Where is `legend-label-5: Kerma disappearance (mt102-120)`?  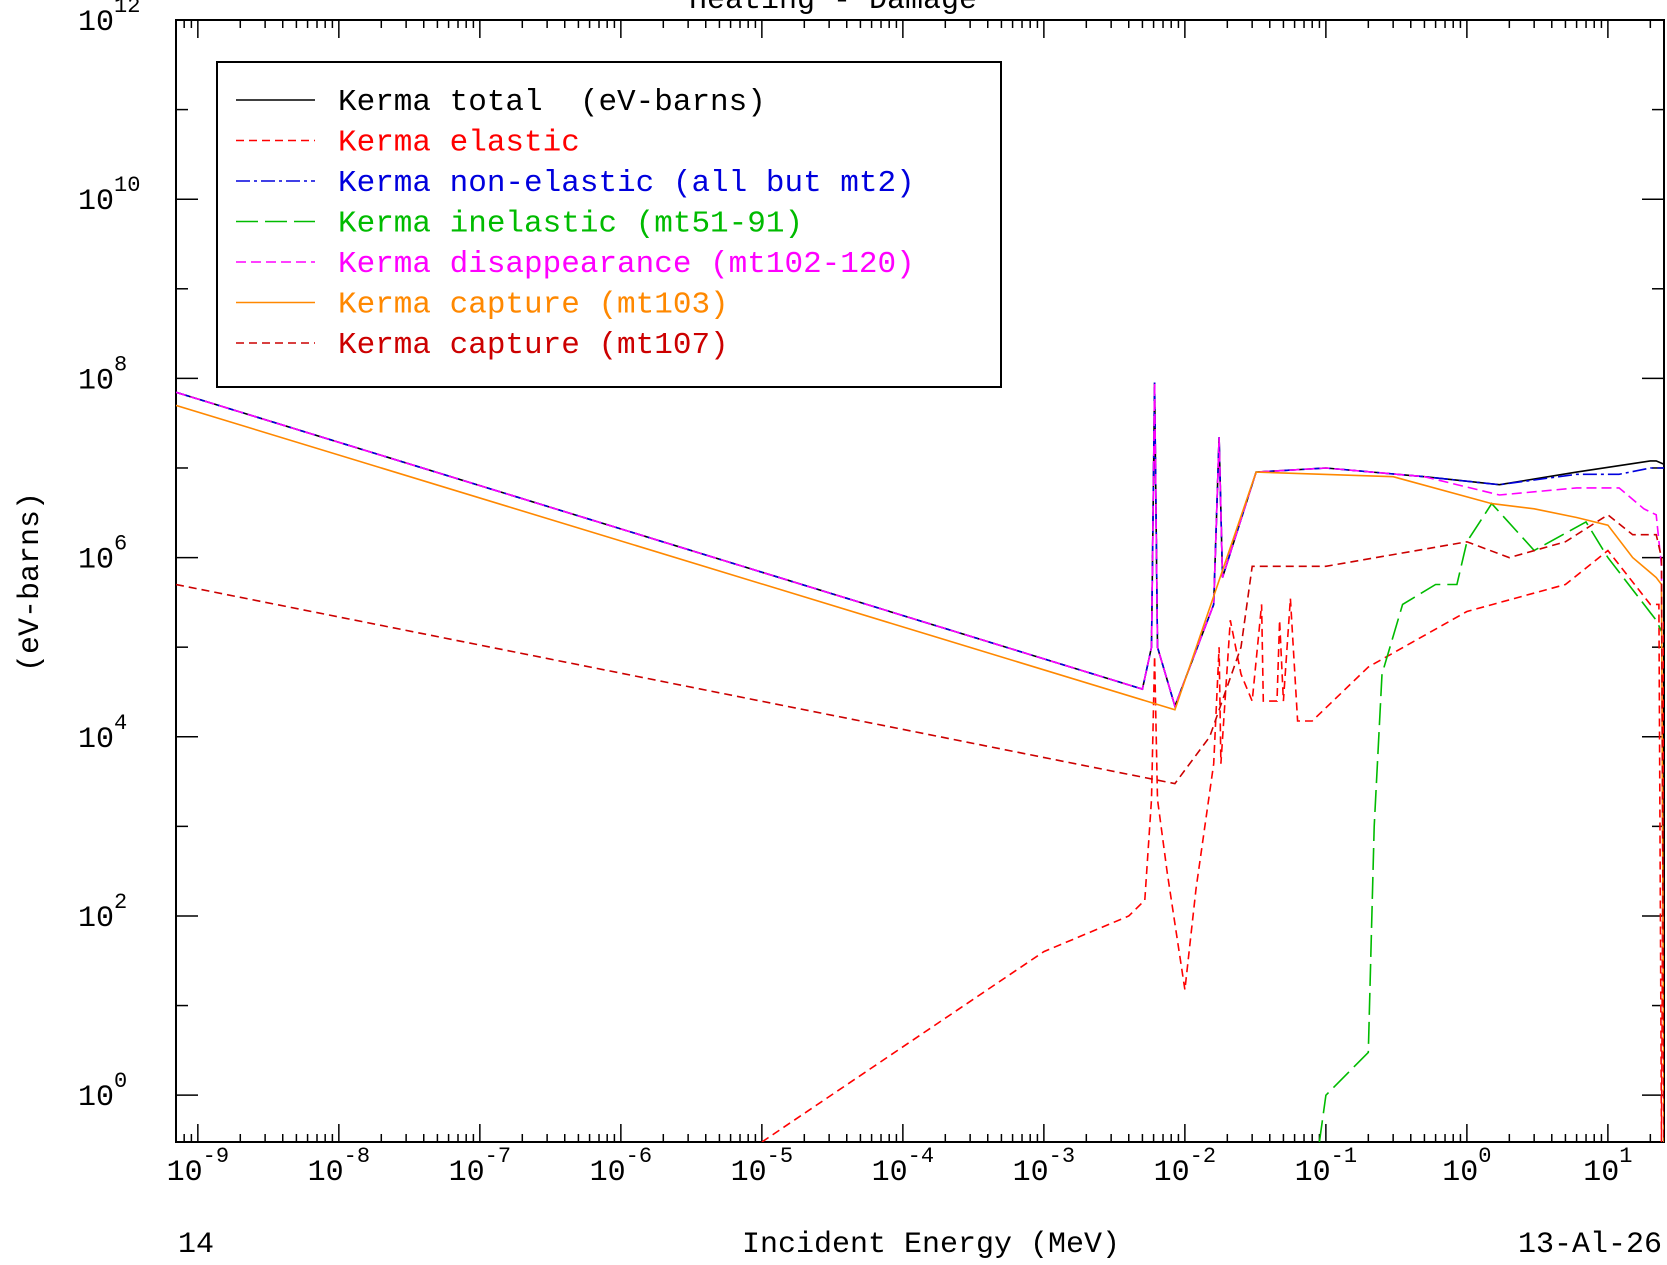
legend-label-5: Kerma disappearance (mt102-120) is located at coordinates (626, 264).